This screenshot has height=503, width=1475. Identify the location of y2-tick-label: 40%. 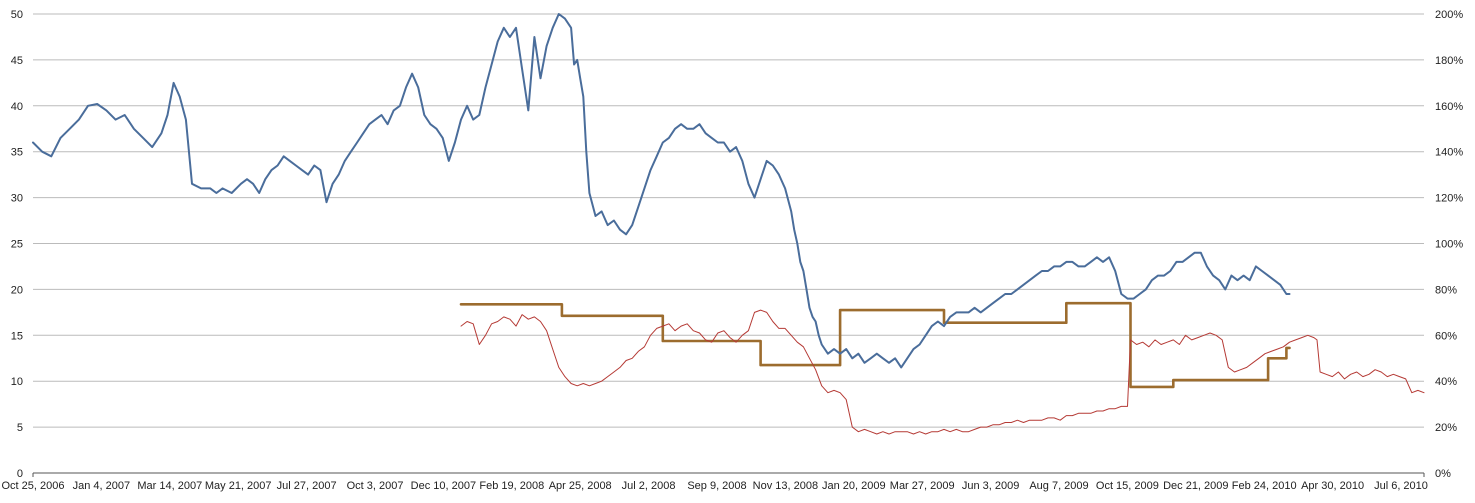
(1446, 382).